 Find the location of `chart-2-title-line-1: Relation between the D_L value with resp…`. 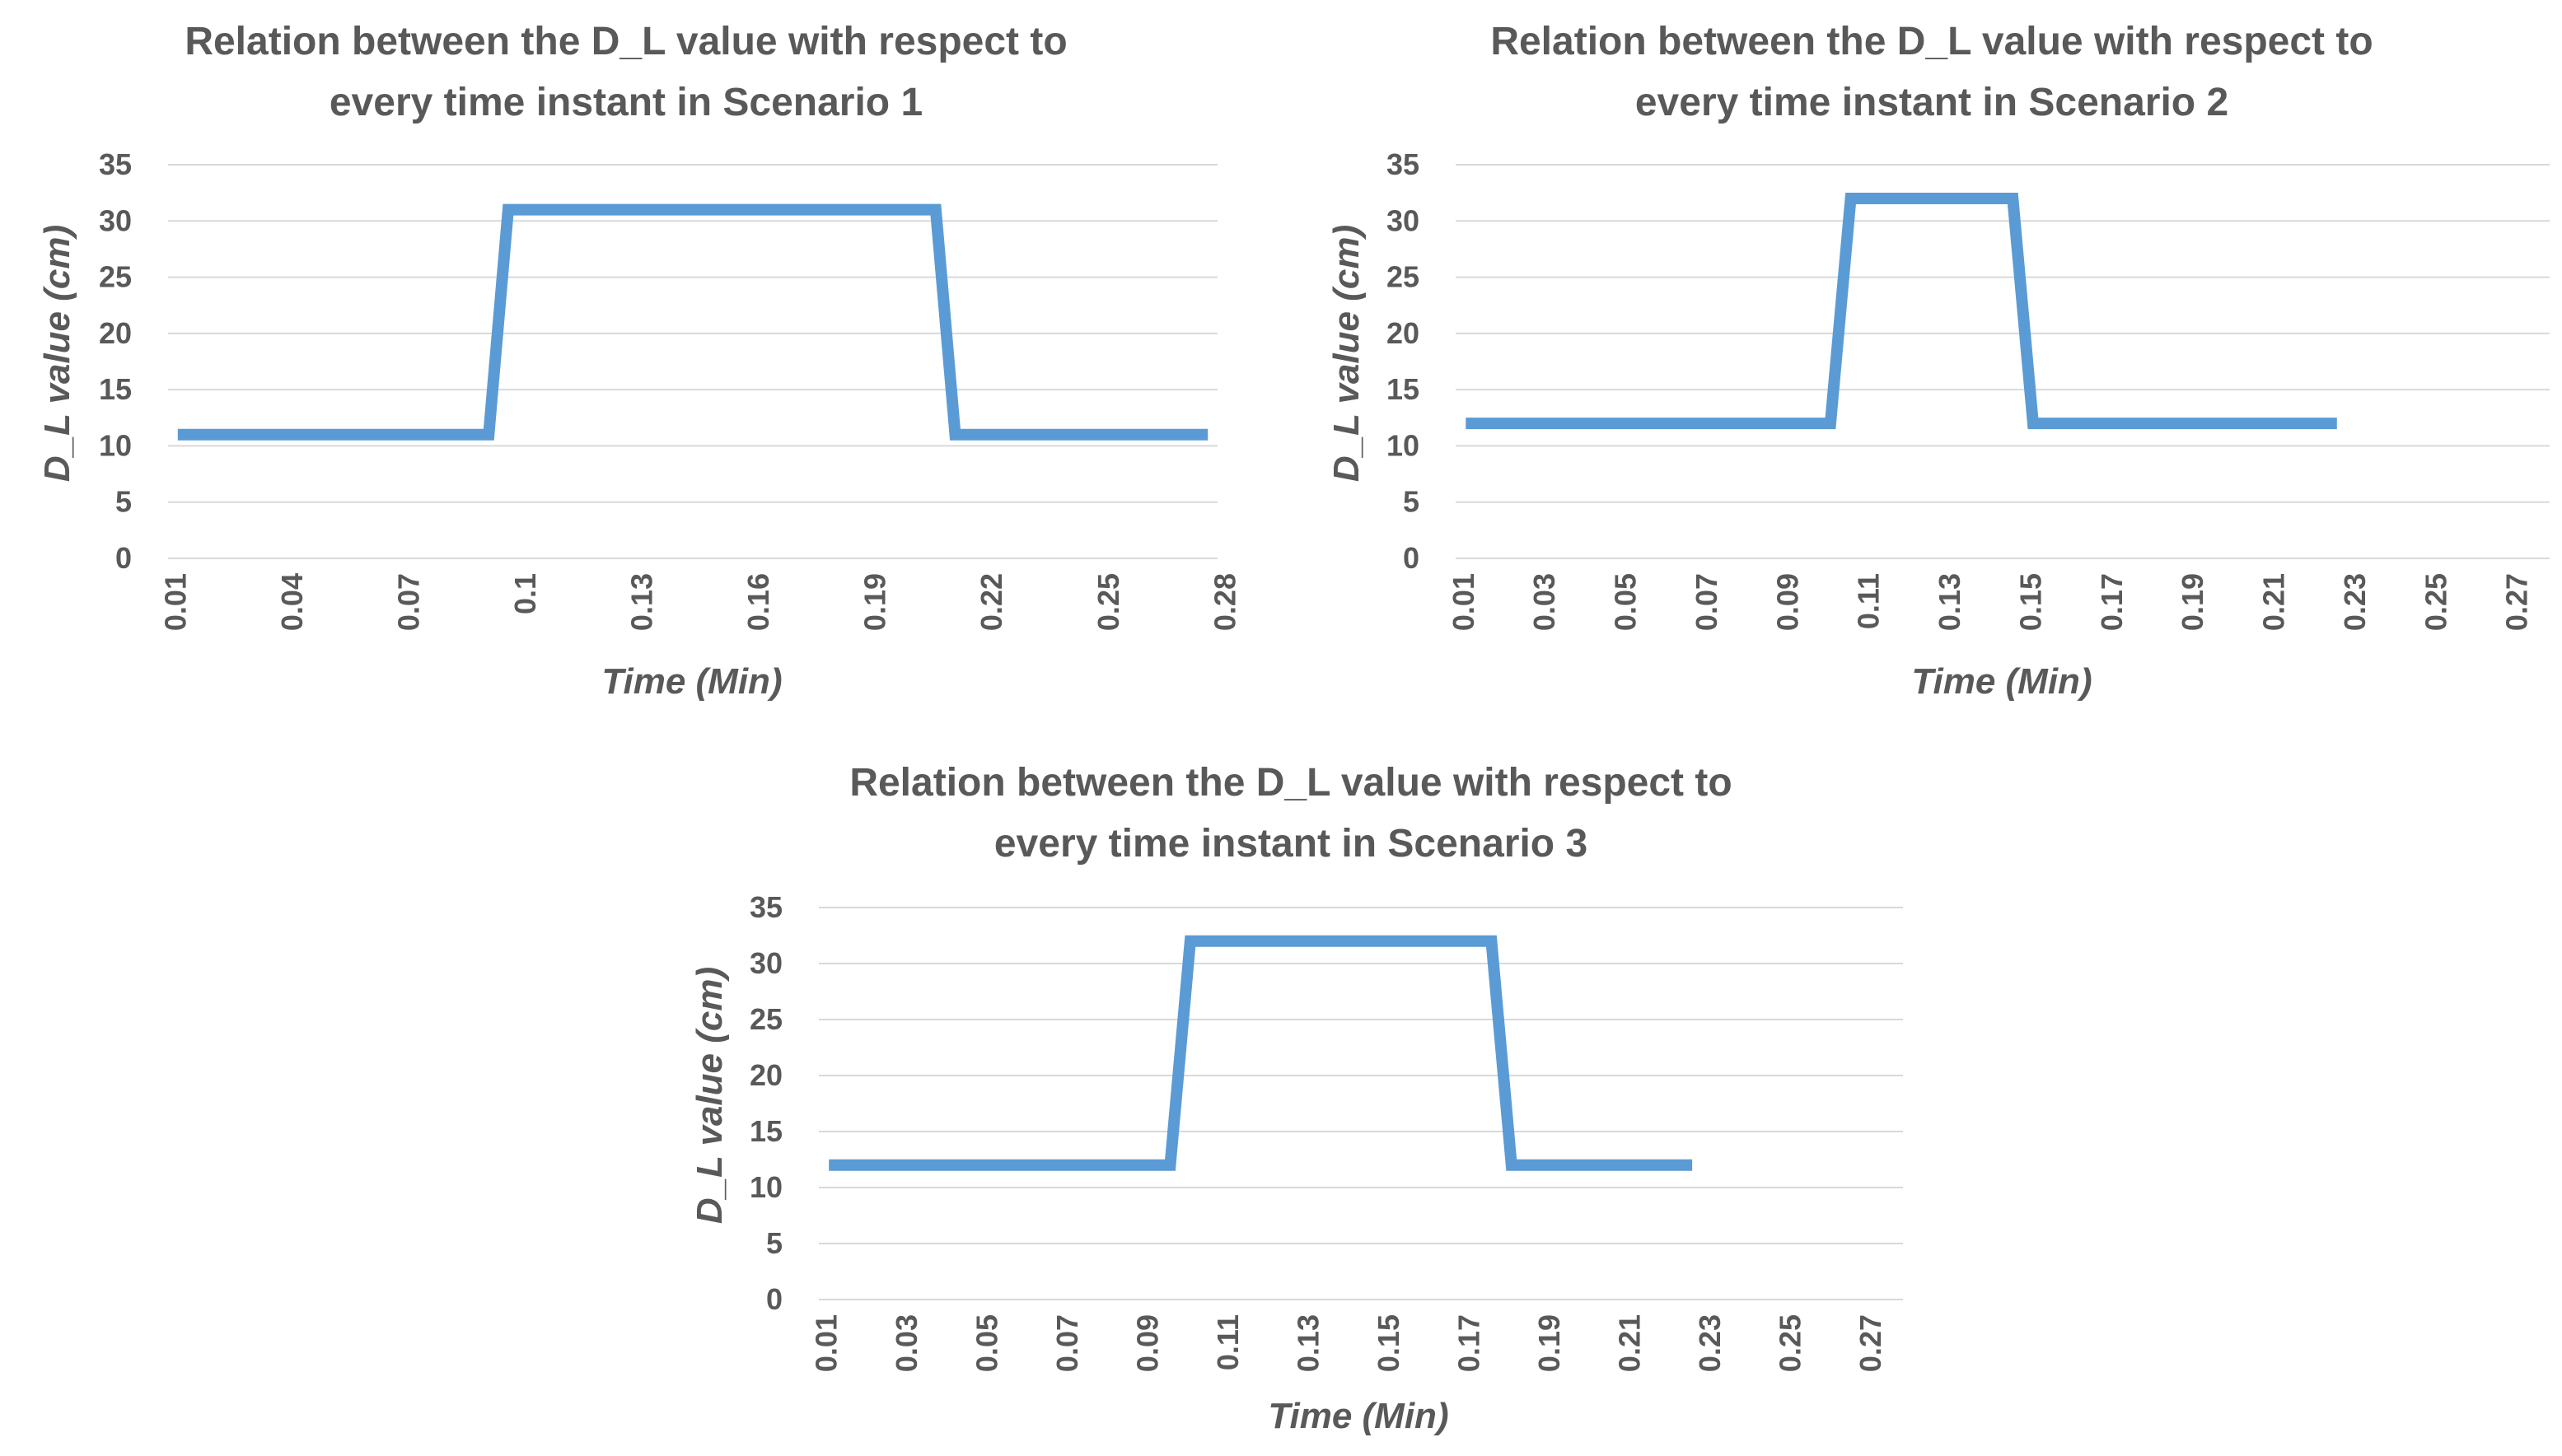

chart-2-title-line-1: Relation between the D_L value with resp… is located at coordinates (1931, 41).